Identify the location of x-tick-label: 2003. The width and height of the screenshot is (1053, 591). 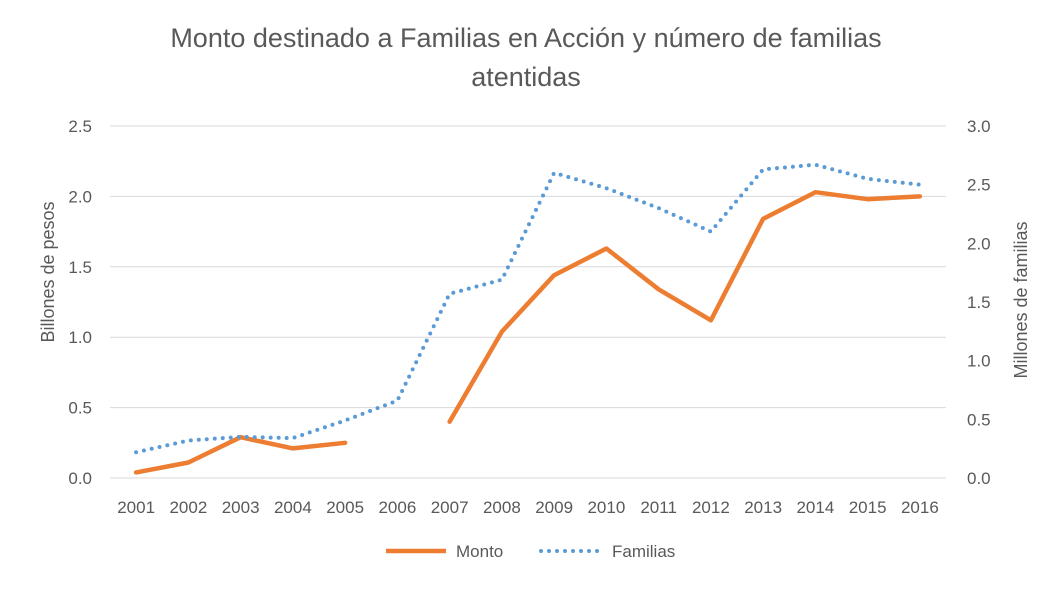
(241, 507).